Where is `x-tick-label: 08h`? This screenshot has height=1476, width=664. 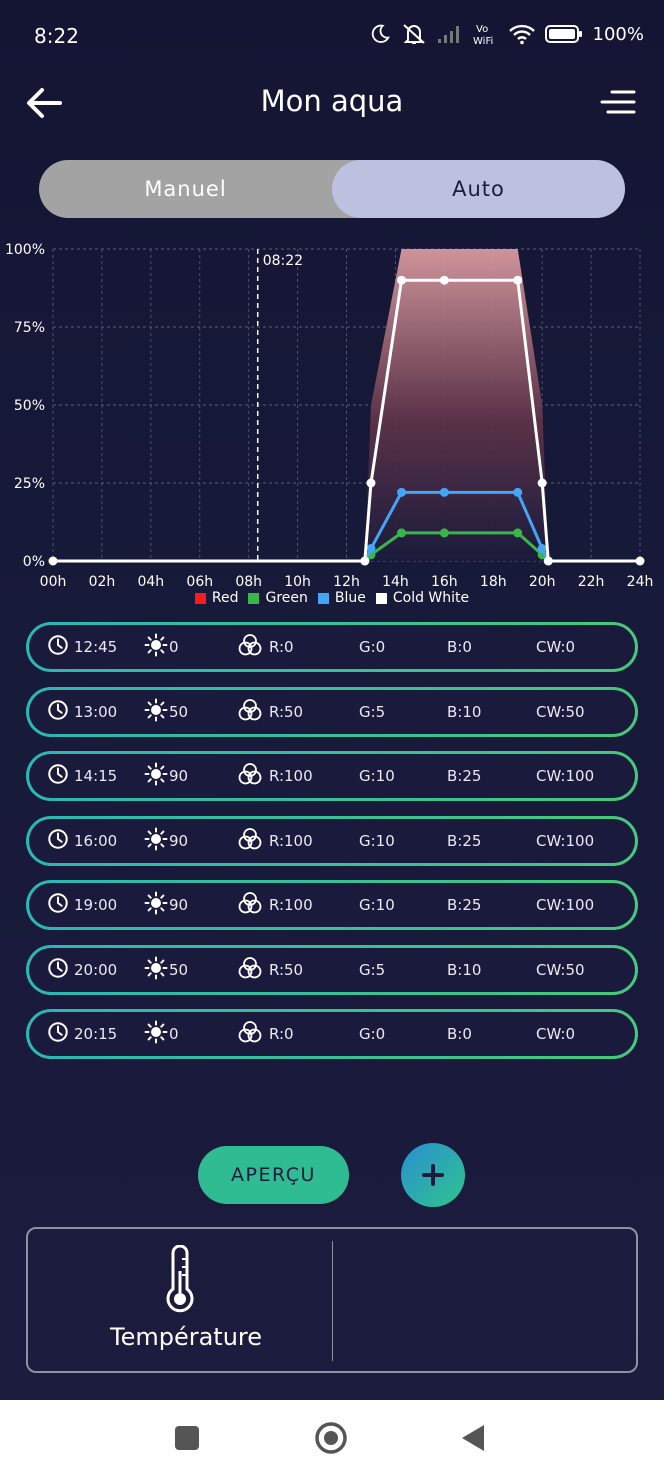 x-tick-label: 08h is located at coordinates (248, 582).